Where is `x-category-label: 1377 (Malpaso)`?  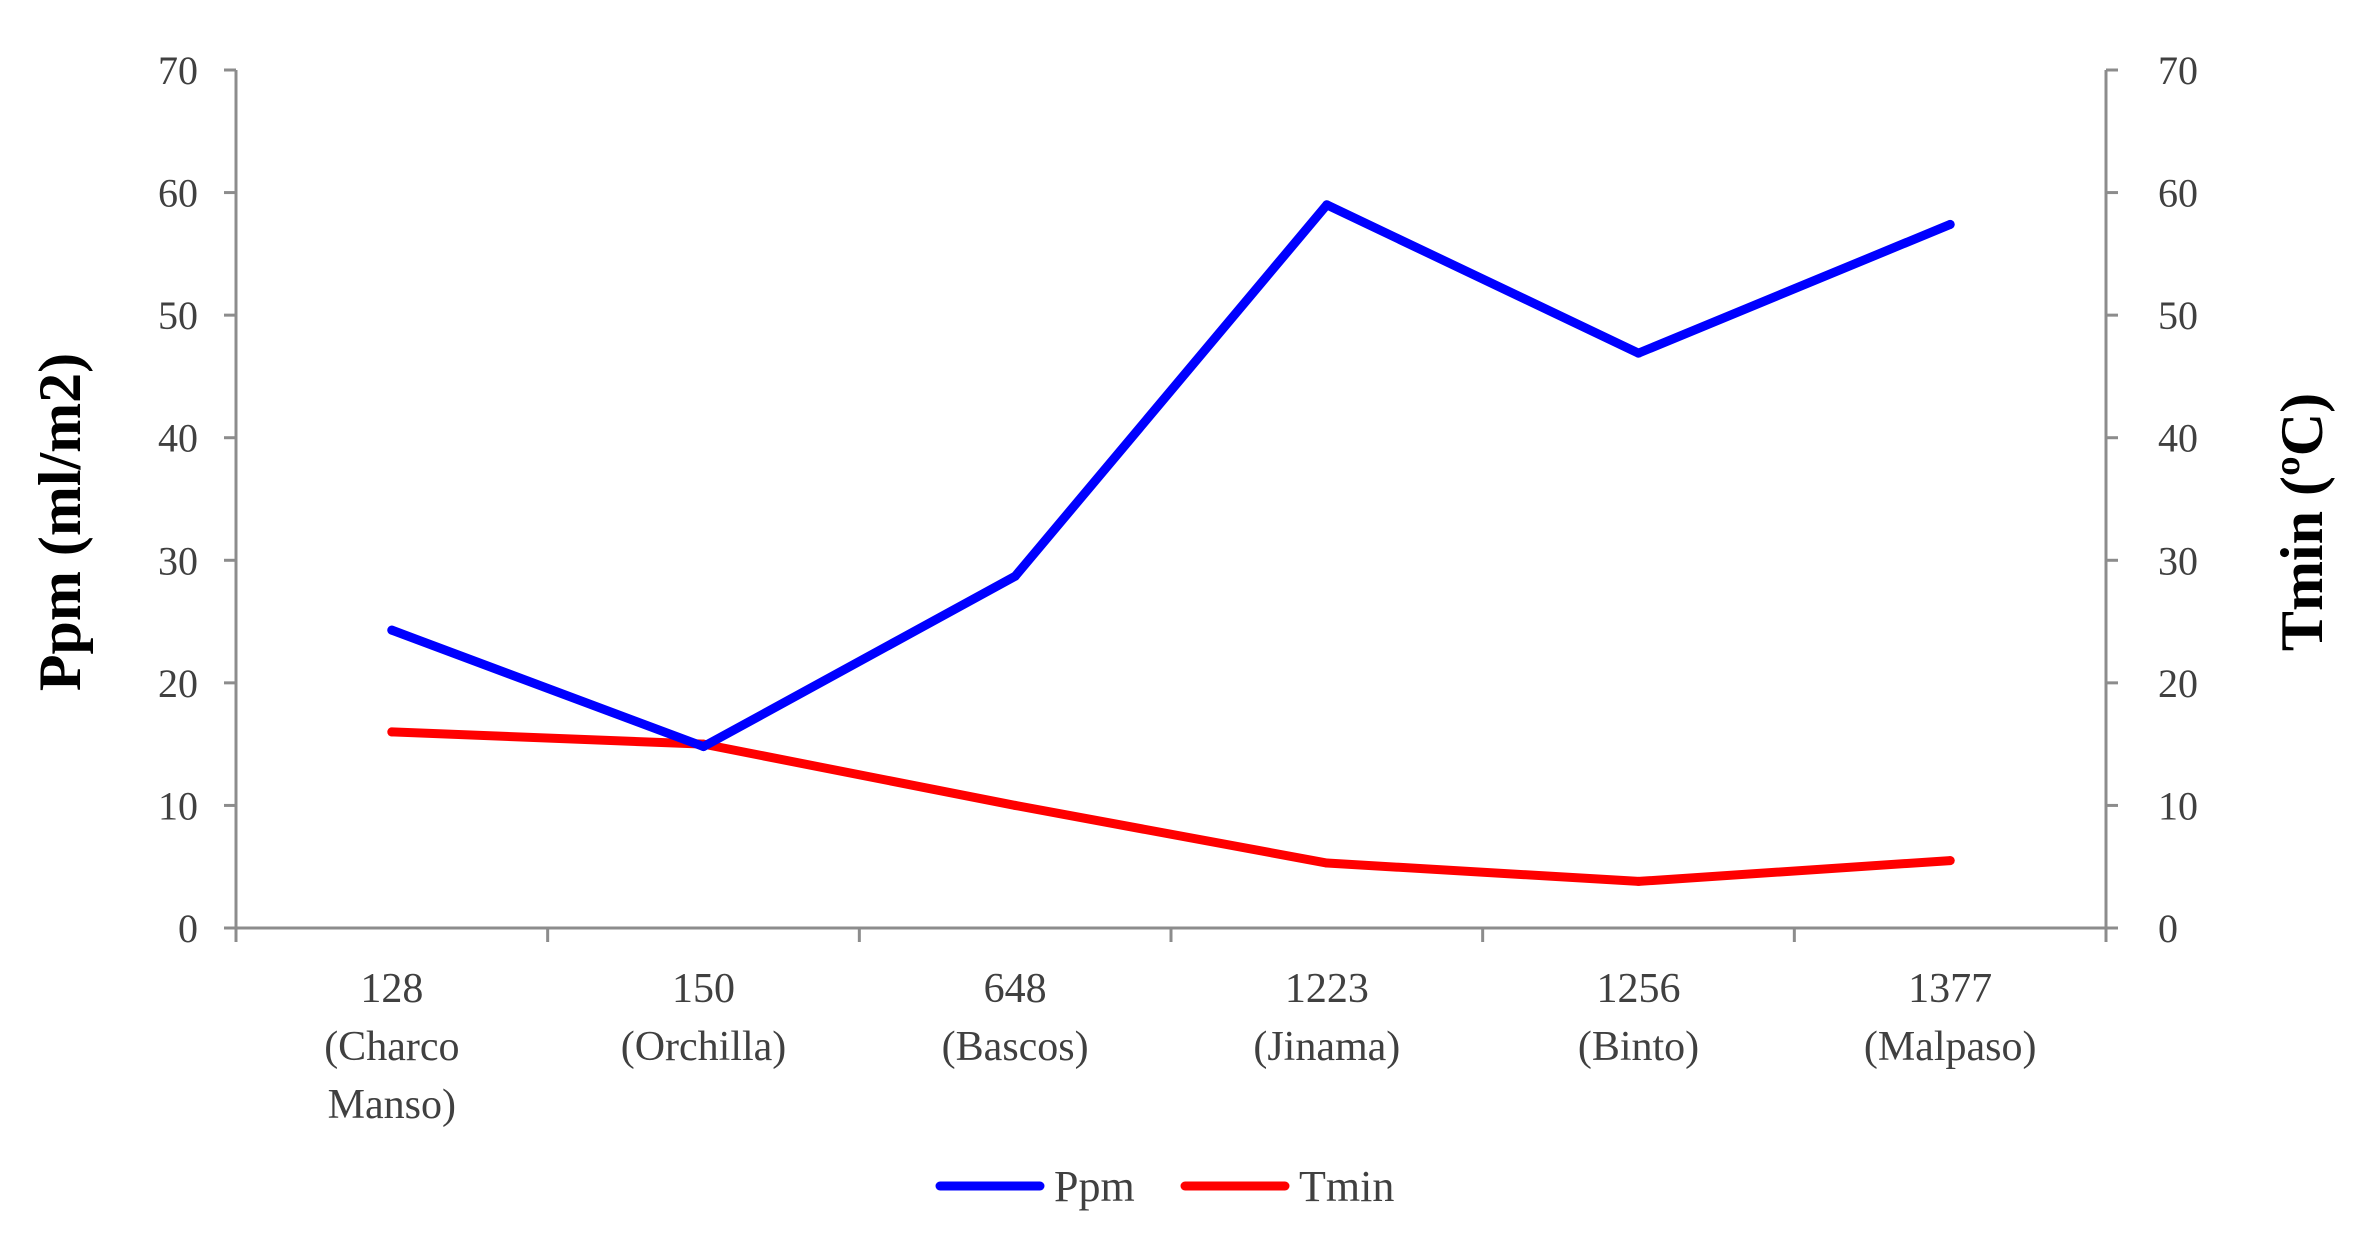
x-category-label: 1377 (Malpaso) is located at coordinates (1950, 1018).